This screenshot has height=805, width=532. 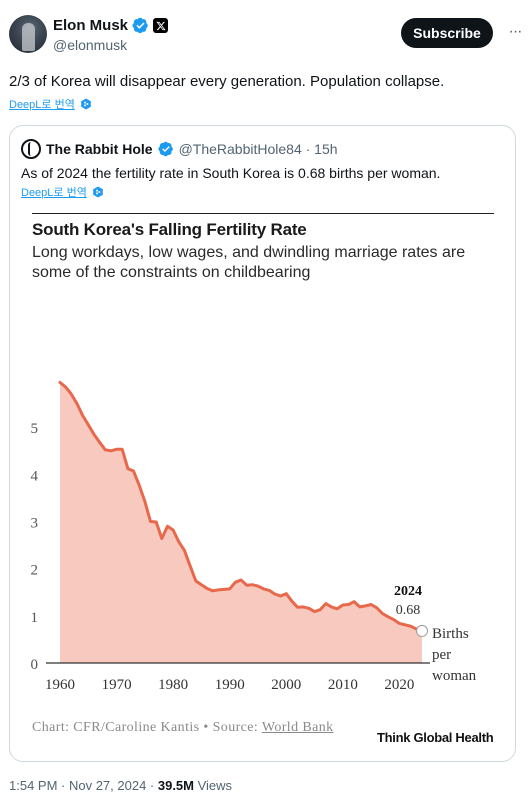 I want to click on chart-unit-label-1: per, so click(x=441, y=655).